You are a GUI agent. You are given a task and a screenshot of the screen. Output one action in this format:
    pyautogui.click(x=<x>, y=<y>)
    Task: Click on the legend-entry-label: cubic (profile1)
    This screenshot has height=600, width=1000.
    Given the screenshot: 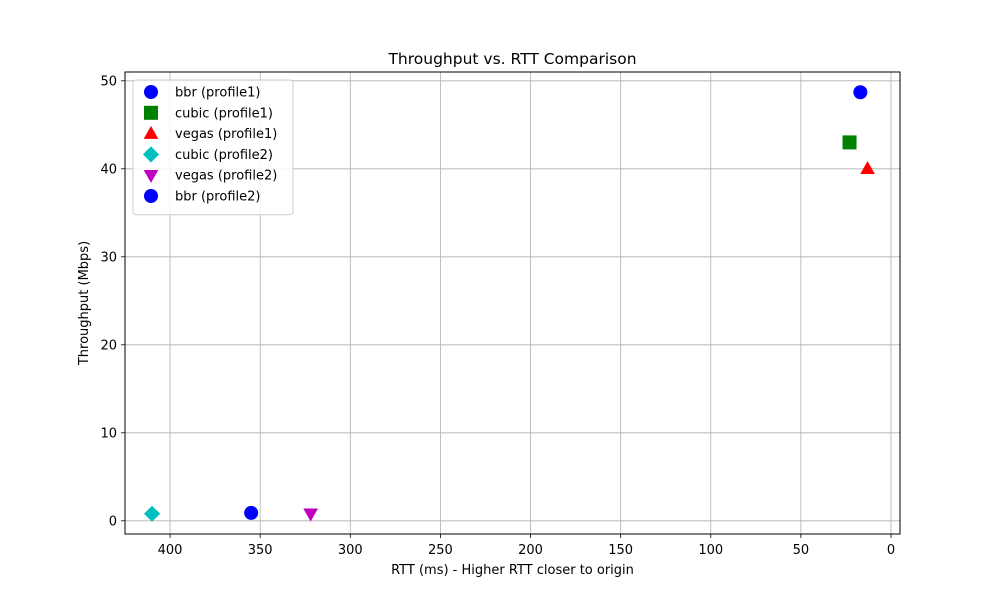 What is the action you would take?
    pyautogui.click(x=224, y=113)
    